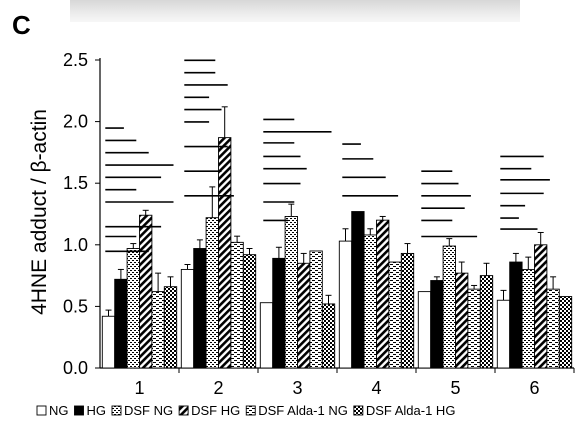 This screenshot has width=579, height=436. What do you see at coordinates (75, 122) in the screenshot?
I see `y-tick-label: 2.0` at bounding box center [75, 122].